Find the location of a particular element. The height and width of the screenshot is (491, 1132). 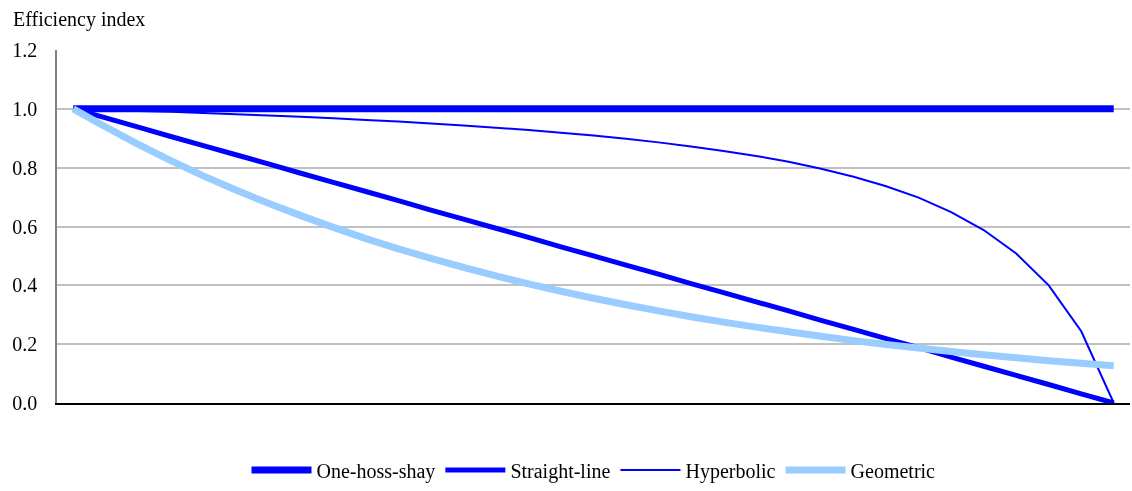

y-axis-title: Efficiency index is located at coordinates (79, 19).